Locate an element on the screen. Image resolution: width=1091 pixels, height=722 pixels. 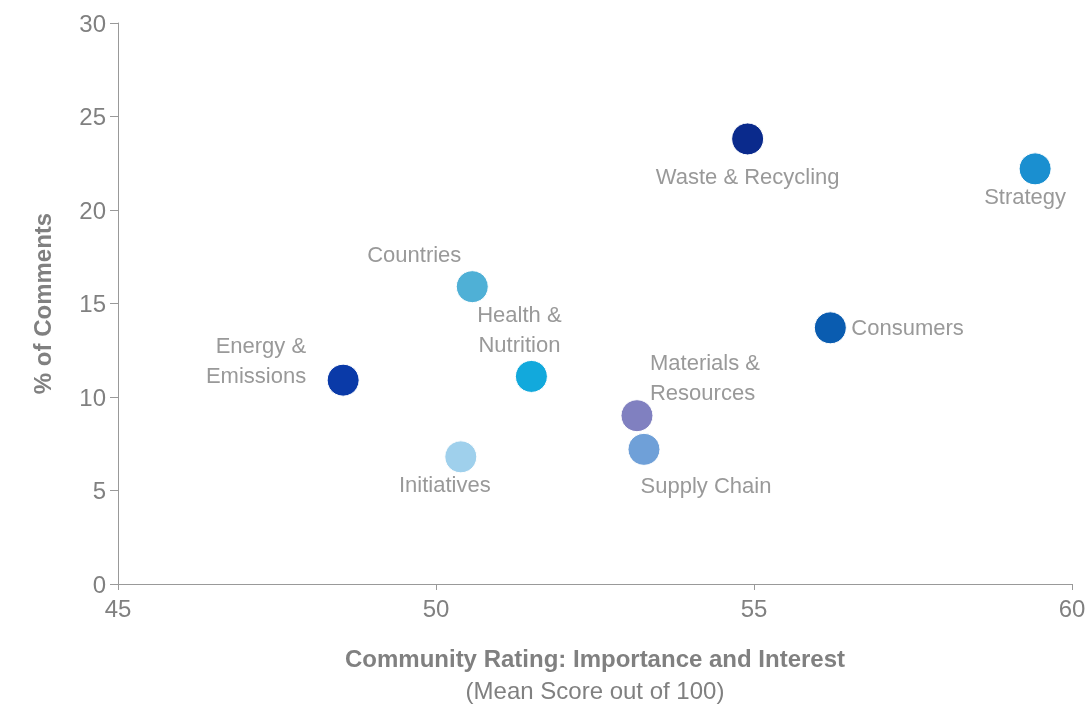
x-axis-title: Community Rating: Importance and Interest (Mean Score out of 100) is located at coordinates (595, 674).